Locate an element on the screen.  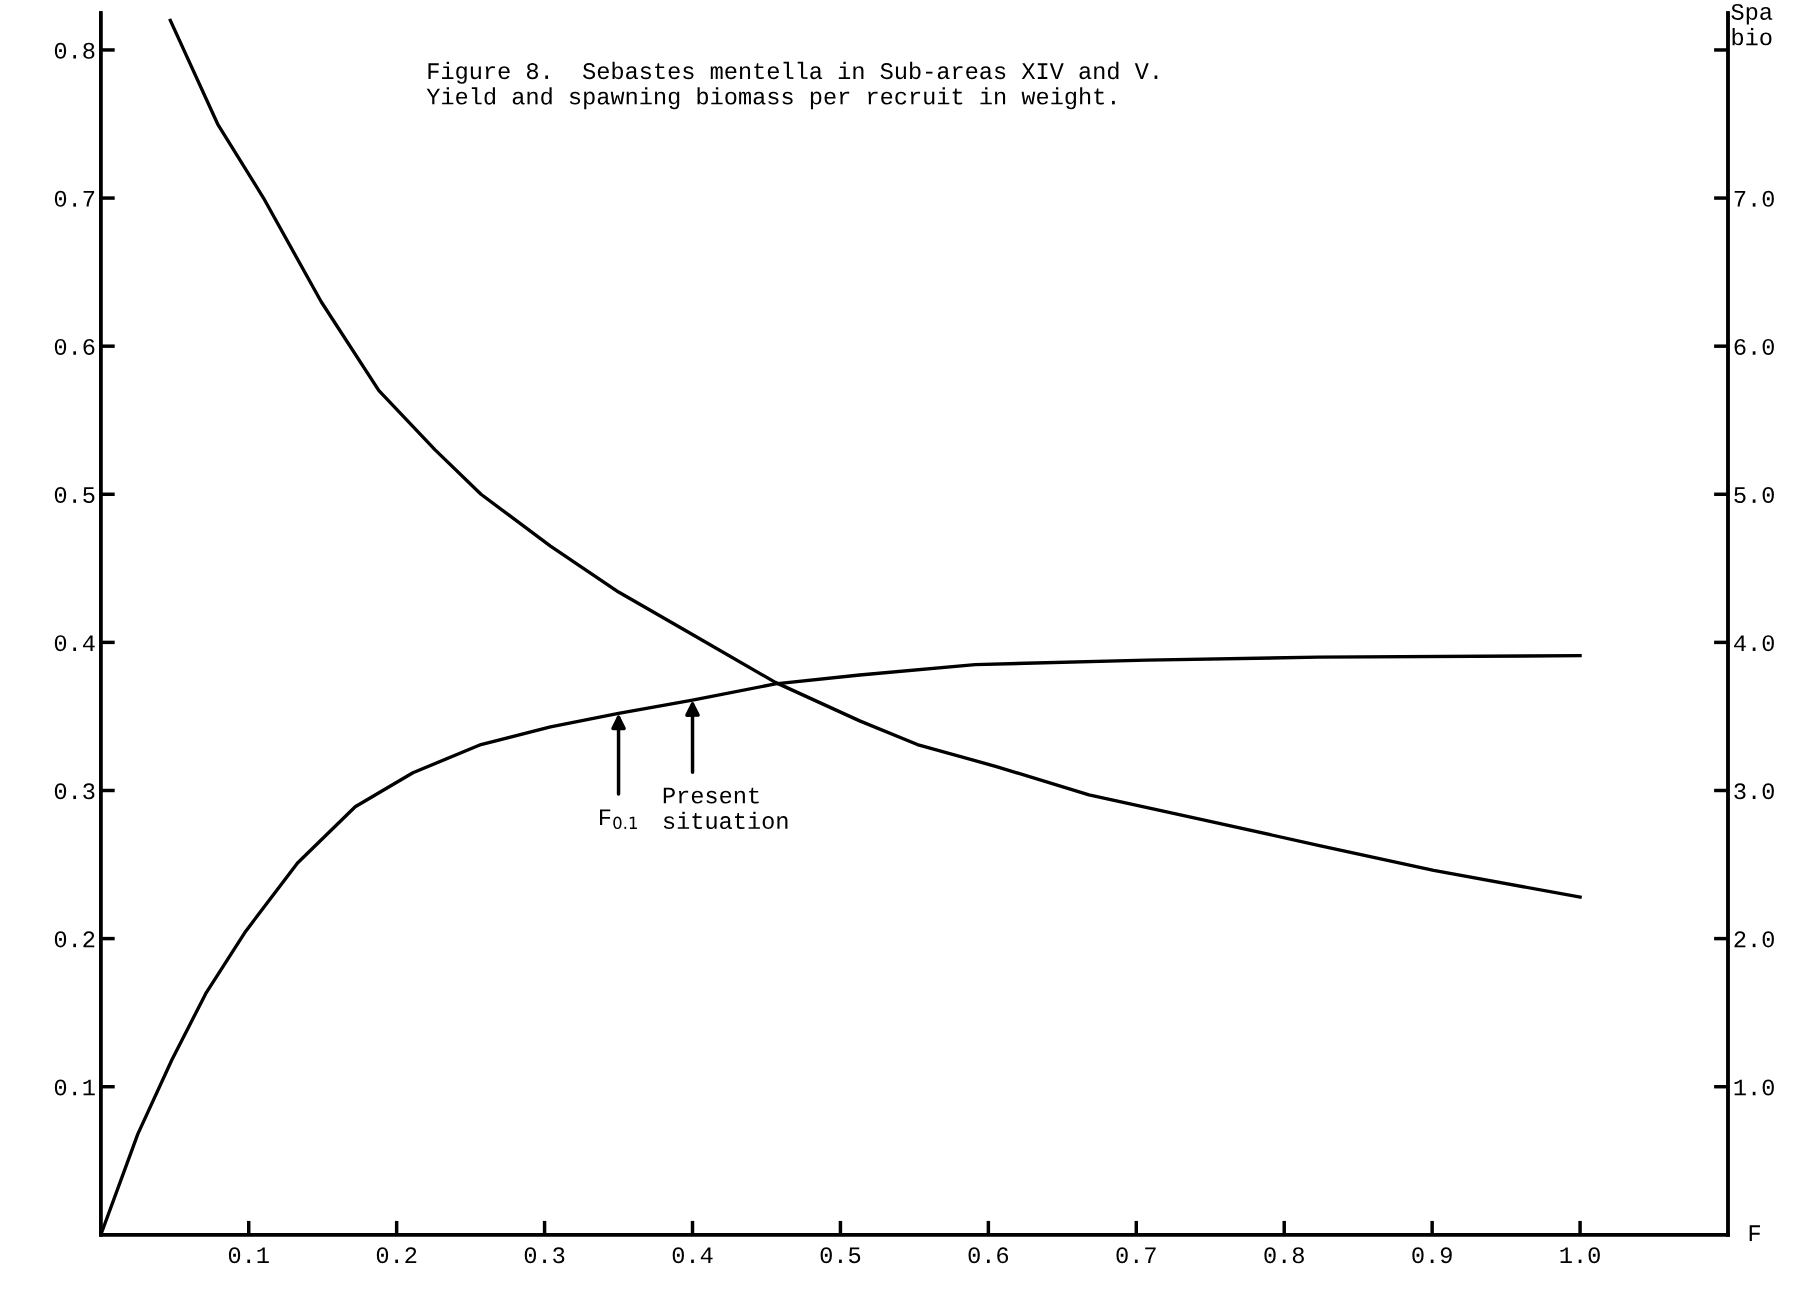
y-tick-label: 0.4 is located at coordinates (74, 643).